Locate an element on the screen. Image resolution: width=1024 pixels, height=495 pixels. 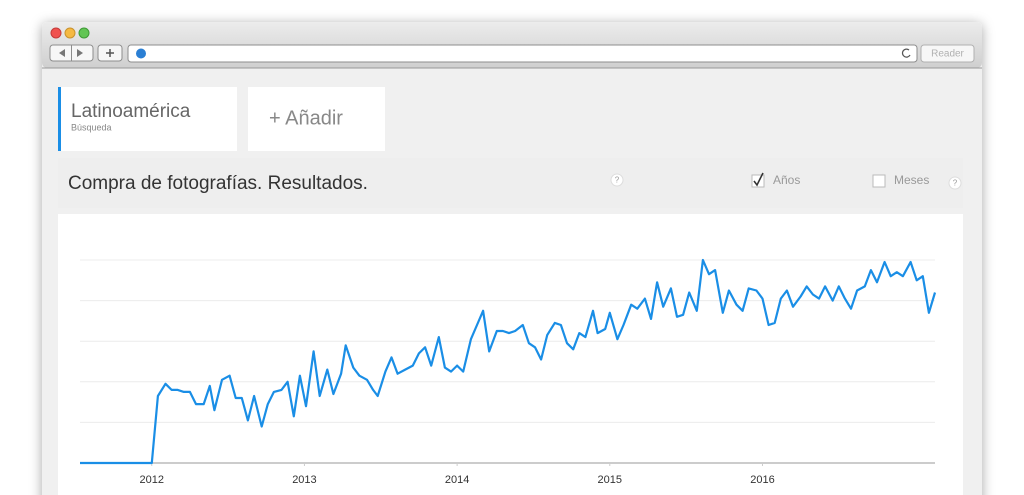
plus-icon is located at coordinates (110, 53).